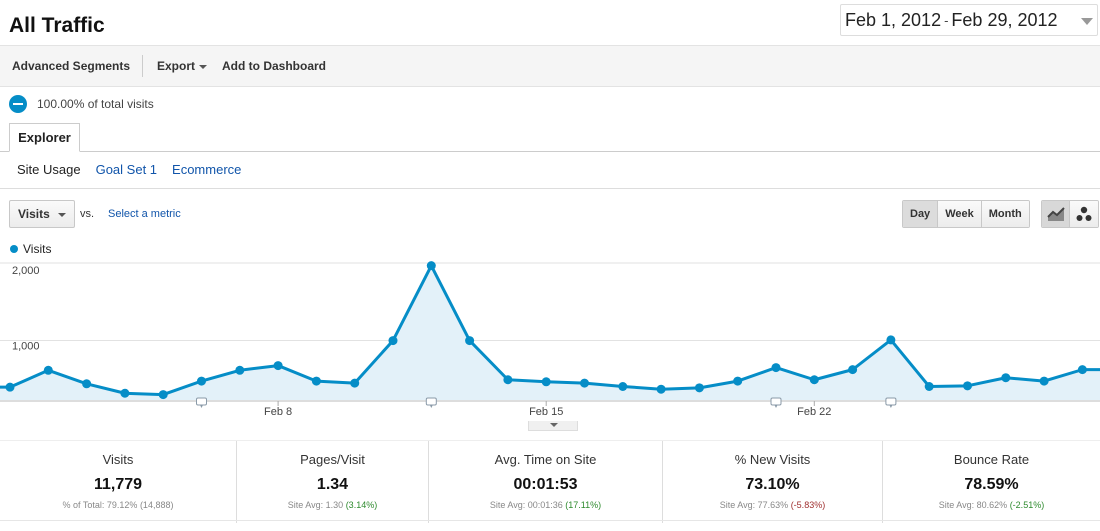 This screenshot has width=1100, height=531. What do you see at coordinates (118, 459) in the screenshot?
I see `scorecard-label: Visits` at bounding box center [118, 459].